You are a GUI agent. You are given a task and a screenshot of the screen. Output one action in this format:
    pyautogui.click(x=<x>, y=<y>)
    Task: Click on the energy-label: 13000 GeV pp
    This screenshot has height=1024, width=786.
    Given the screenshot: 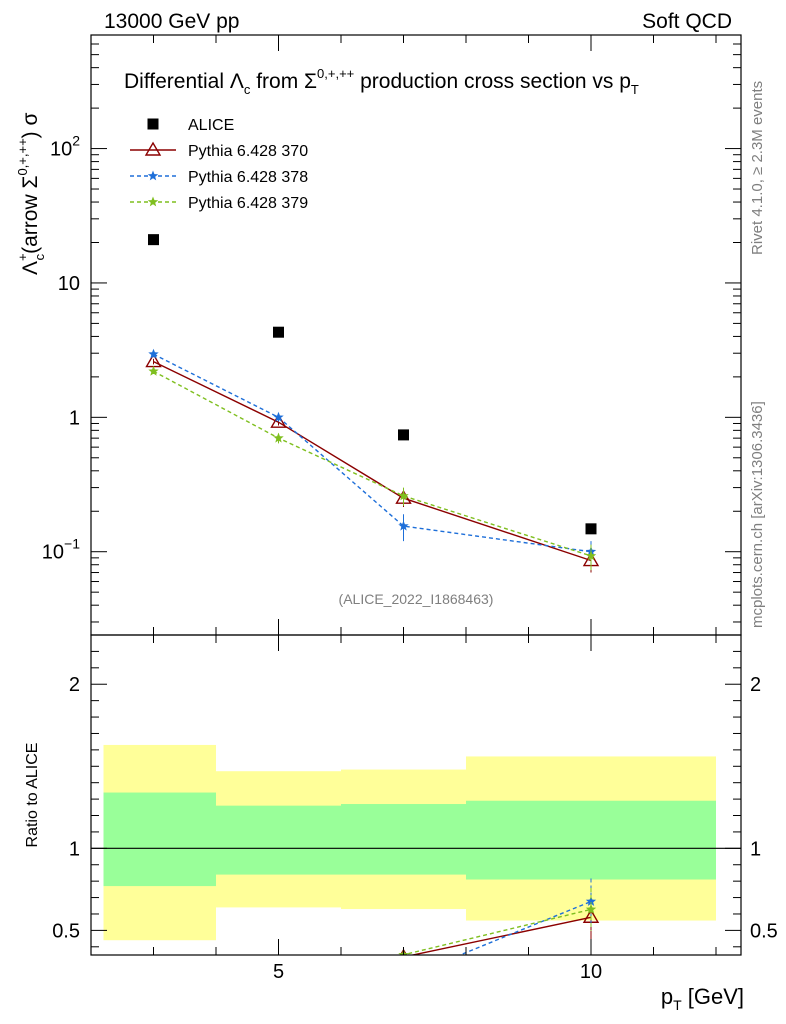 What is the action you would take?
    pyautogui.click(x=171, y=21)
    